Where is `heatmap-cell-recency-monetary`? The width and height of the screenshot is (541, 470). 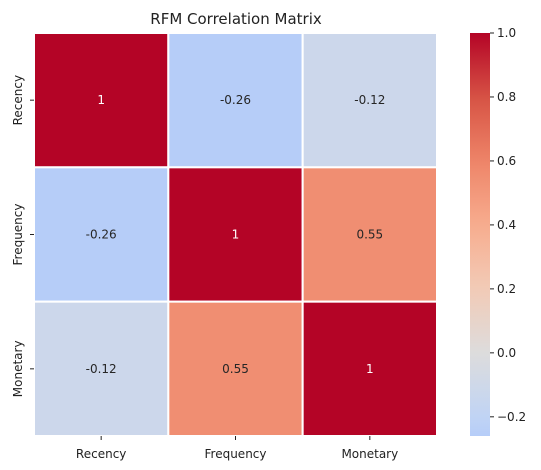
heatmap-cell-recency-monetary is located at coordinates (369, 100).